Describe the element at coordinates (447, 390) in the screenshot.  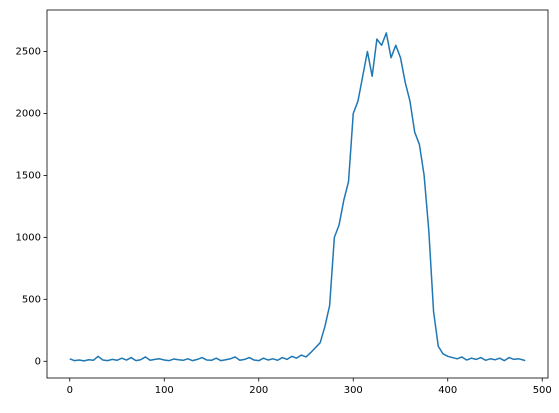
I see `x-tick-label: 400` at that location.